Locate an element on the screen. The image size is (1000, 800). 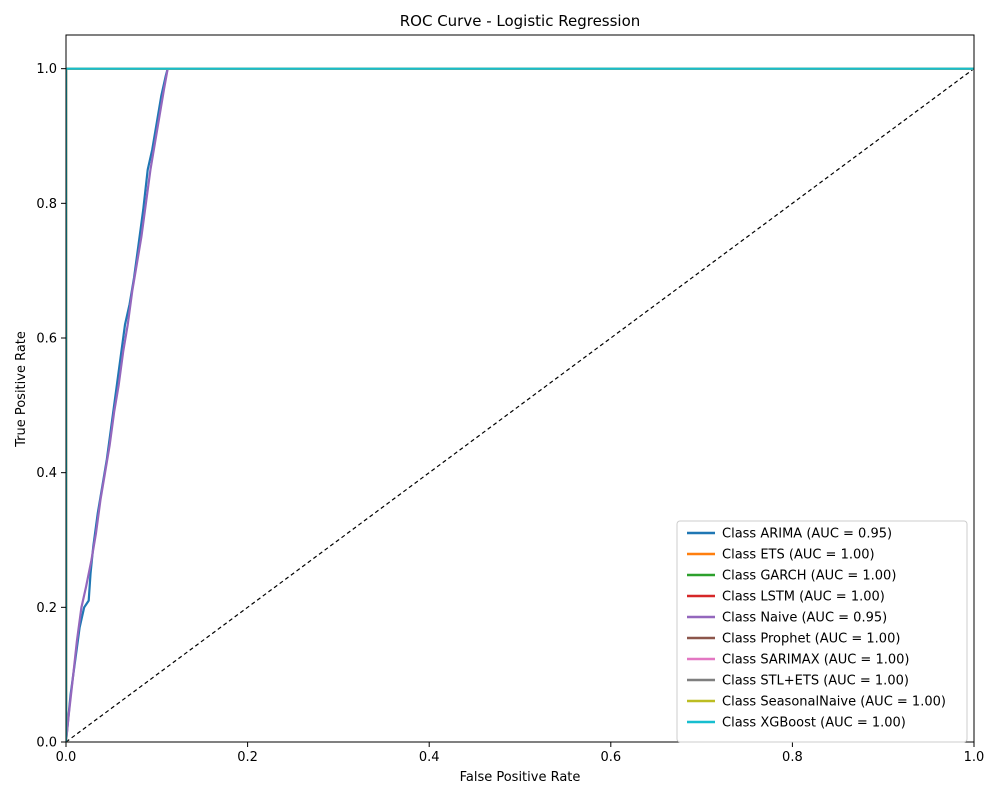
x-tick-label: 0.8 is located at coordinates (792, 757).